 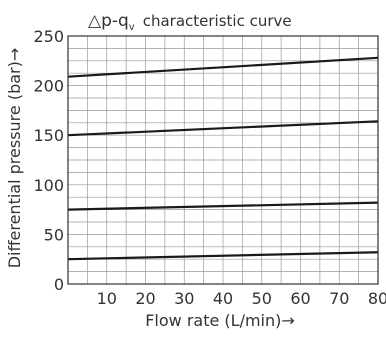 I want to click on x-tick-label: 80, so click(x=377, y=298).